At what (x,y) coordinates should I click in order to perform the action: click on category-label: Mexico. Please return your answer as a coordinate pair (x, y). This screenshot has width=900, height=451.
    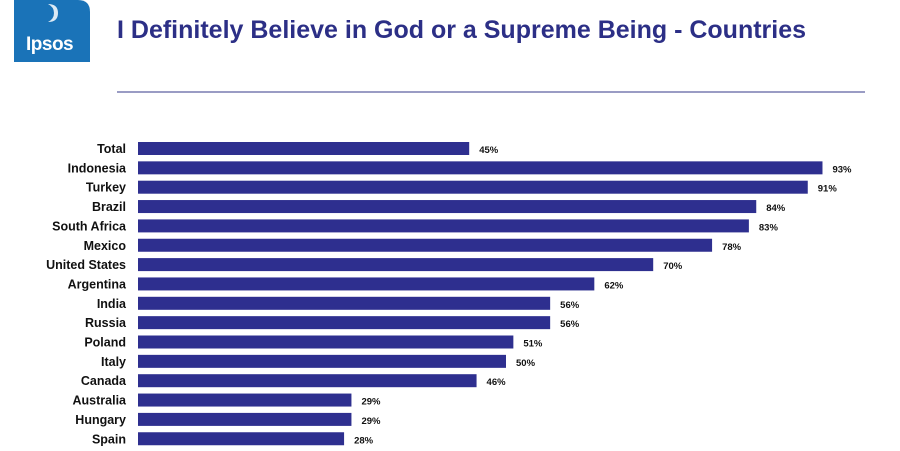
    Looking at the image, I should click on (105, 246).